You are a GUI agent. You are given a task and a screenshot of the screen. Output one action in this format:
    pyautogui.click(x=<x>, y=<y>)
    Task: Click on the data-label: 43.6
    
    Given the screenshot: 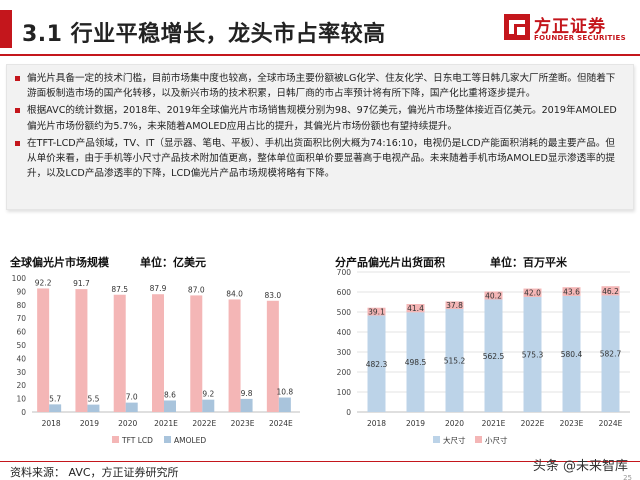 What is the action you would take?
    pyautogui.click(x=571, y=292)
    